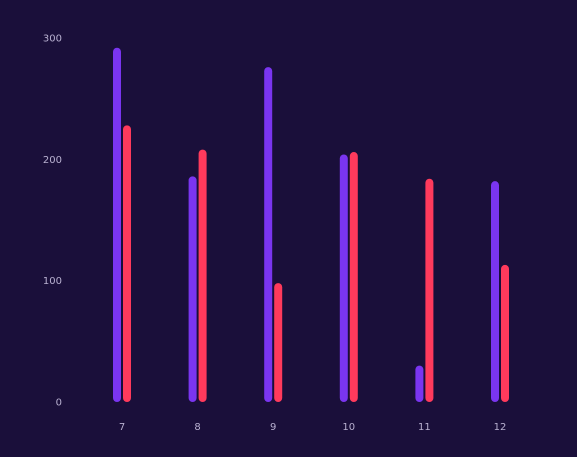 Image resolution: width=577 pixels, height=457 pixels. What do you see at coordinates (52, 221) in the screenshot?
I see `y-axis: 0 100 200 300` at bounding box center [52, 221].